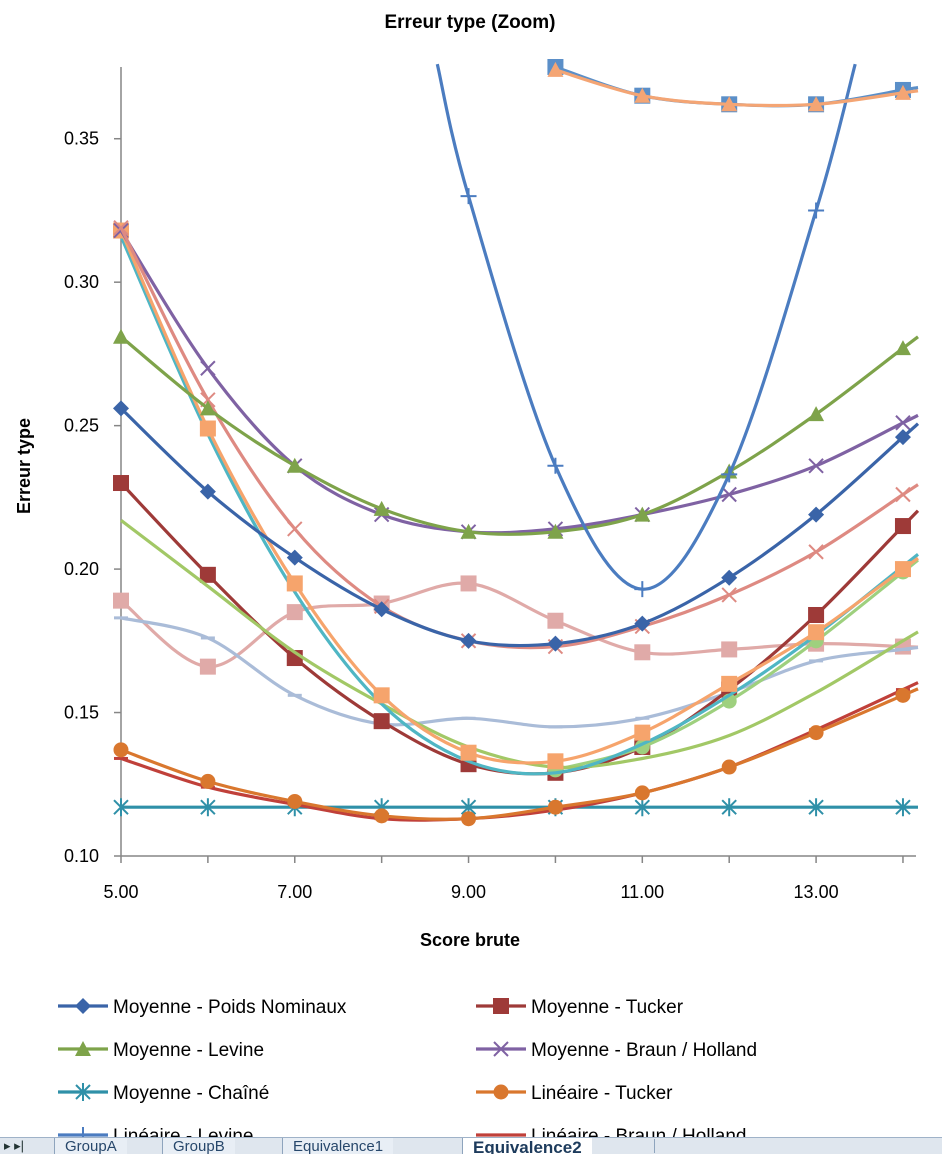 This screenshot has height=1154, width=942. I want to click on legend-item: Moyenne - Chaîné, so click(163, 1093).